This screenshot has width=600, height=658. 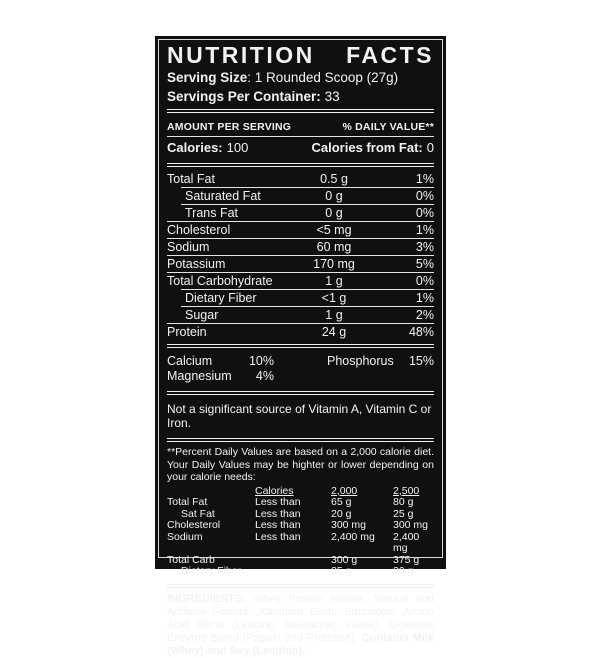 I want to click on mineral-phosphorus: Phosphorus 15%, so click(x=380, y=361).